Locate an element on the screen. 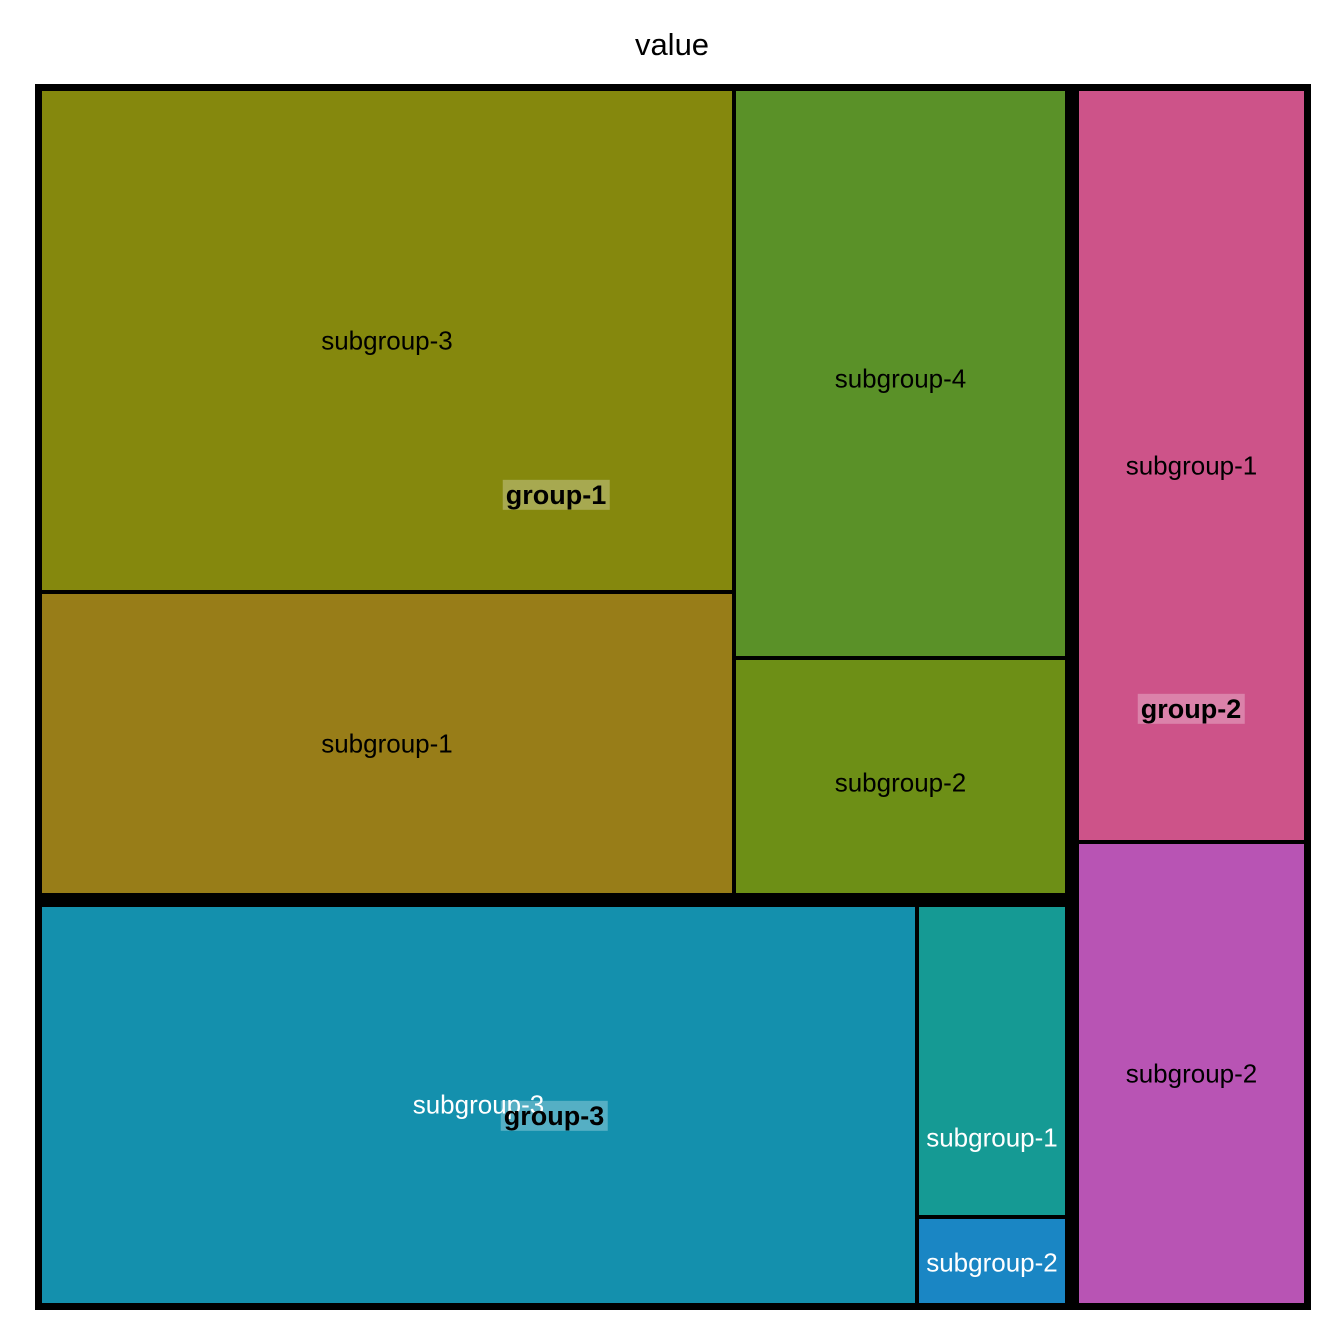  tile-label-group3-subgroup3: subgroup-3 is located at coordinates (478, 1104).